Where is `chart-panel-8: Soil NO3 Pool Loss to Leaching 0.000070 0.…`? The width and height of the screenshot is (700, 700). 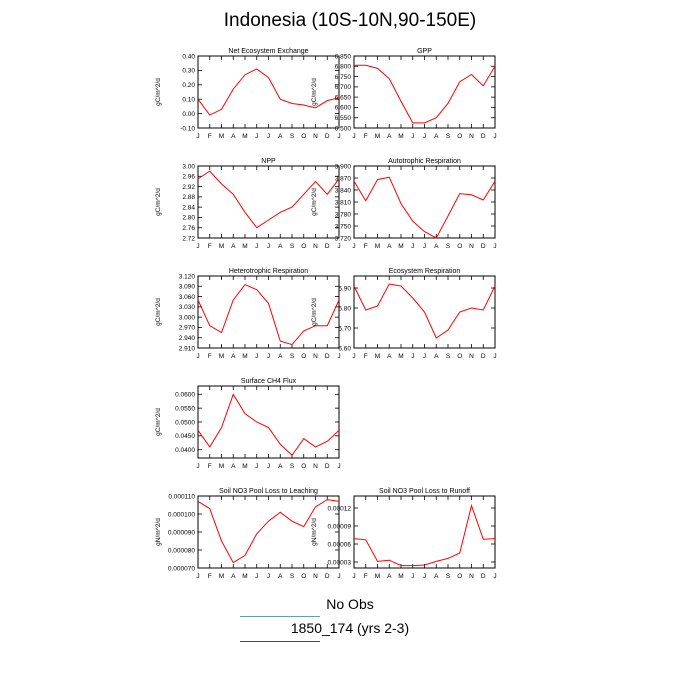 chart-panel-8: Soil NO3 Pool Loss to Leaching 0.000070 0.… is located at coordinates (248, 534).